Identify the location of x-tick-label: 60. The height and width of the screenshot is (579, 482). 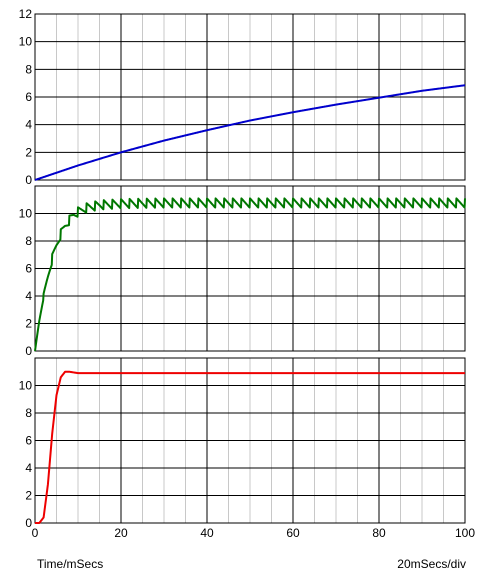
(293, 533).